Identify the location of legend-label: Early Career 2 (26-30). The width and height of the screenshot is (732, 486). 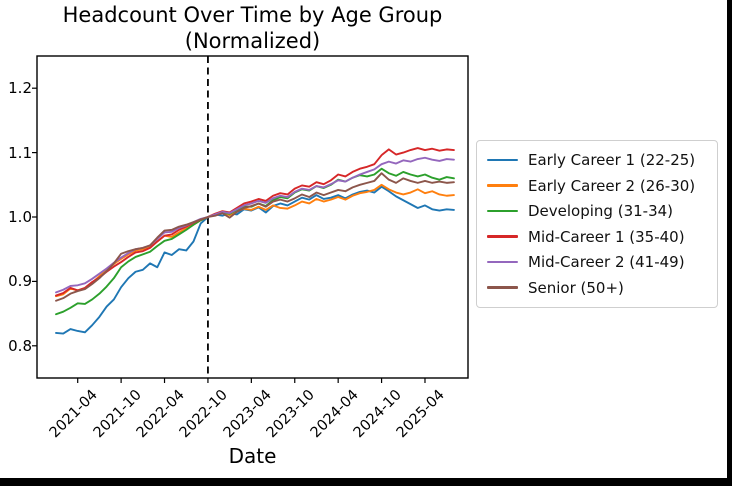
(612, 185).